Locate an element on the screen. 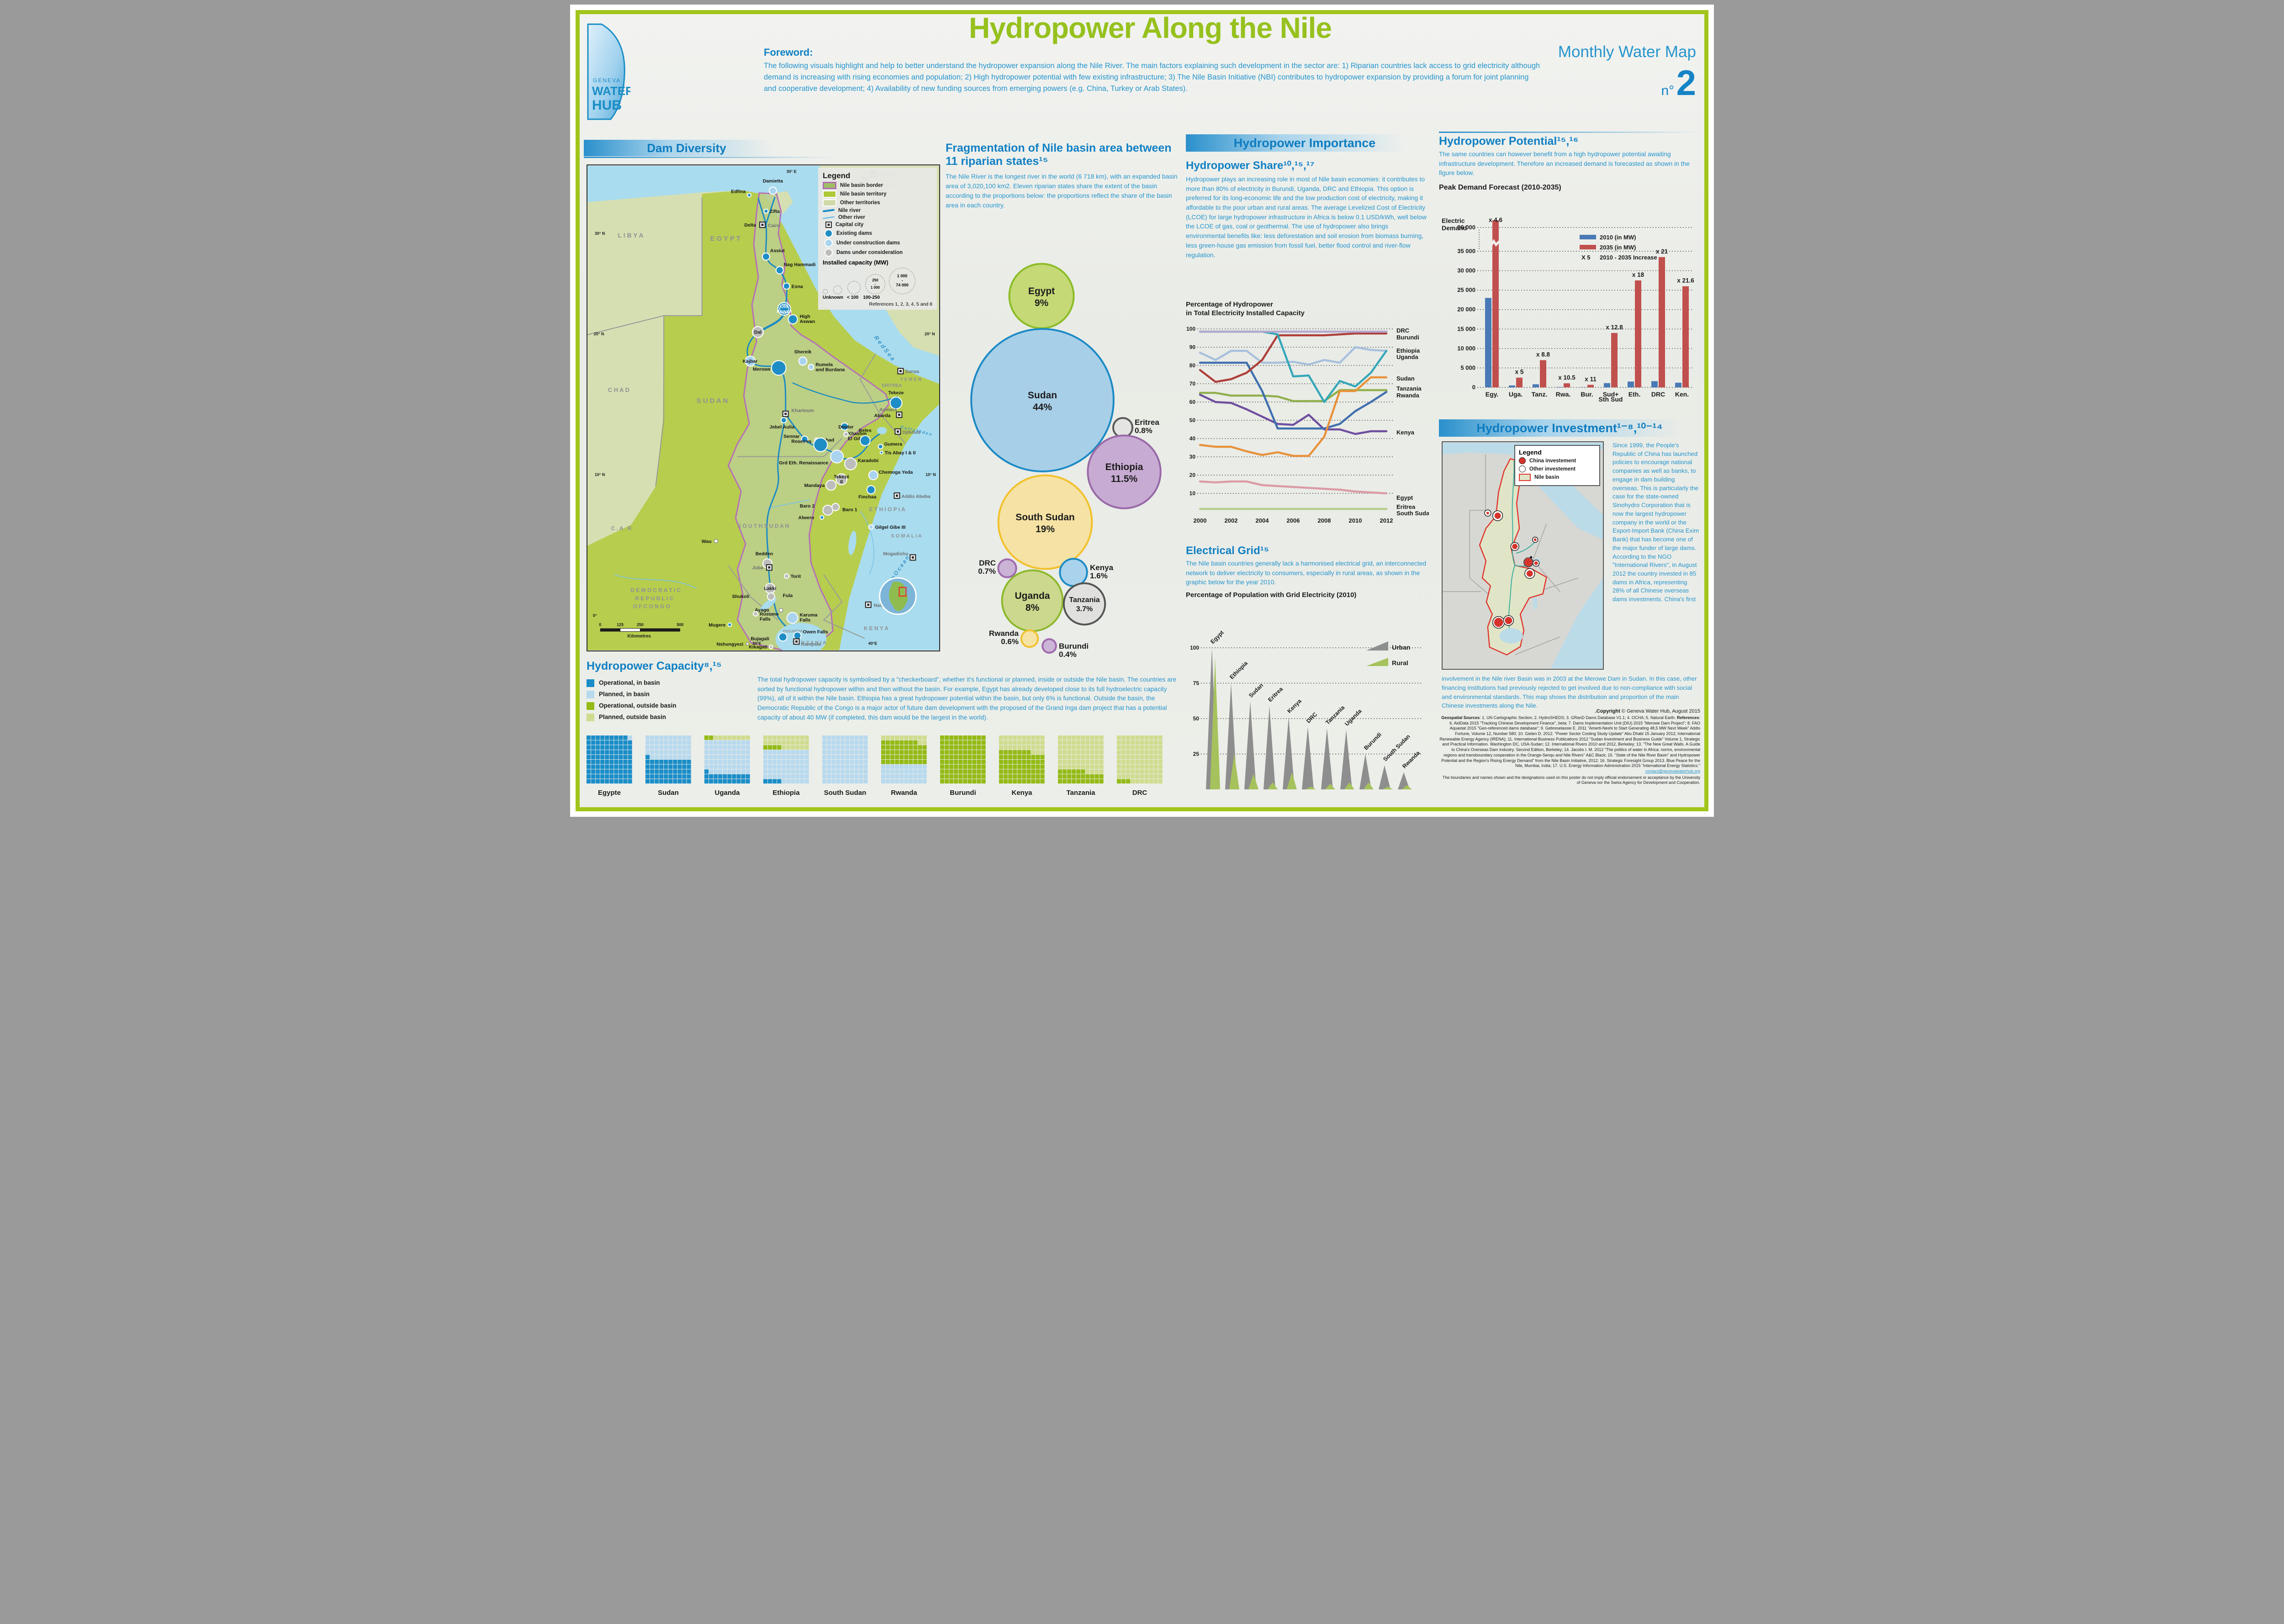 Image resolution: width=2284 pixels, height=1624 pixels. considered-dam-marker is located at coordinates (841, 479).